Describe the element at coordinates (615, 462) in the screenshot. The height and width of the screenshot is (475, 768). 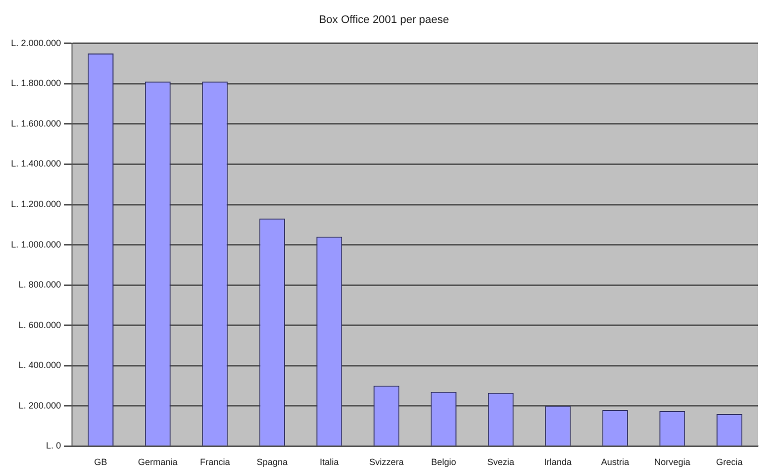
I see `x-tick-label: Austria` at that location.